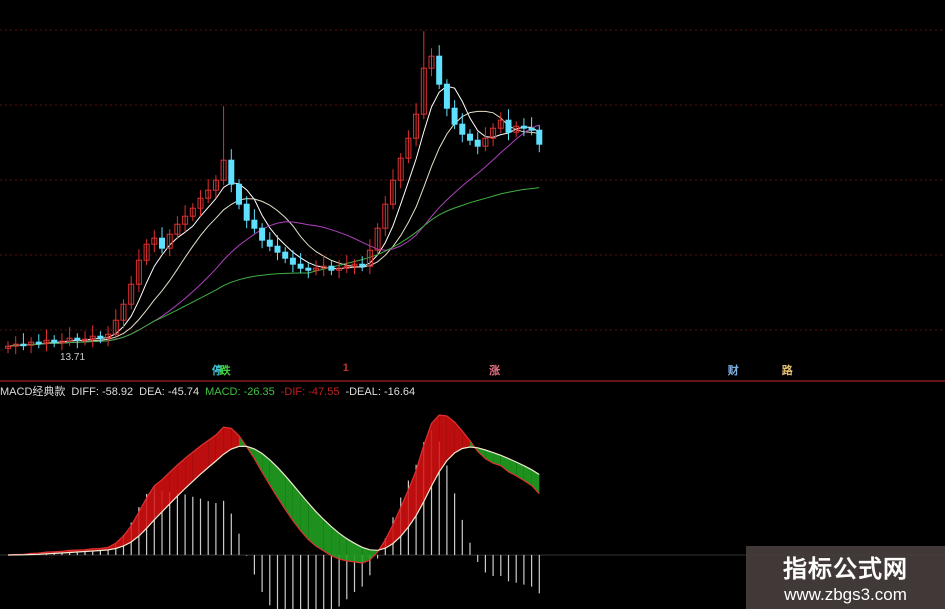  I want to click on dea-value: DEA: -45.74, so click(169, 392).